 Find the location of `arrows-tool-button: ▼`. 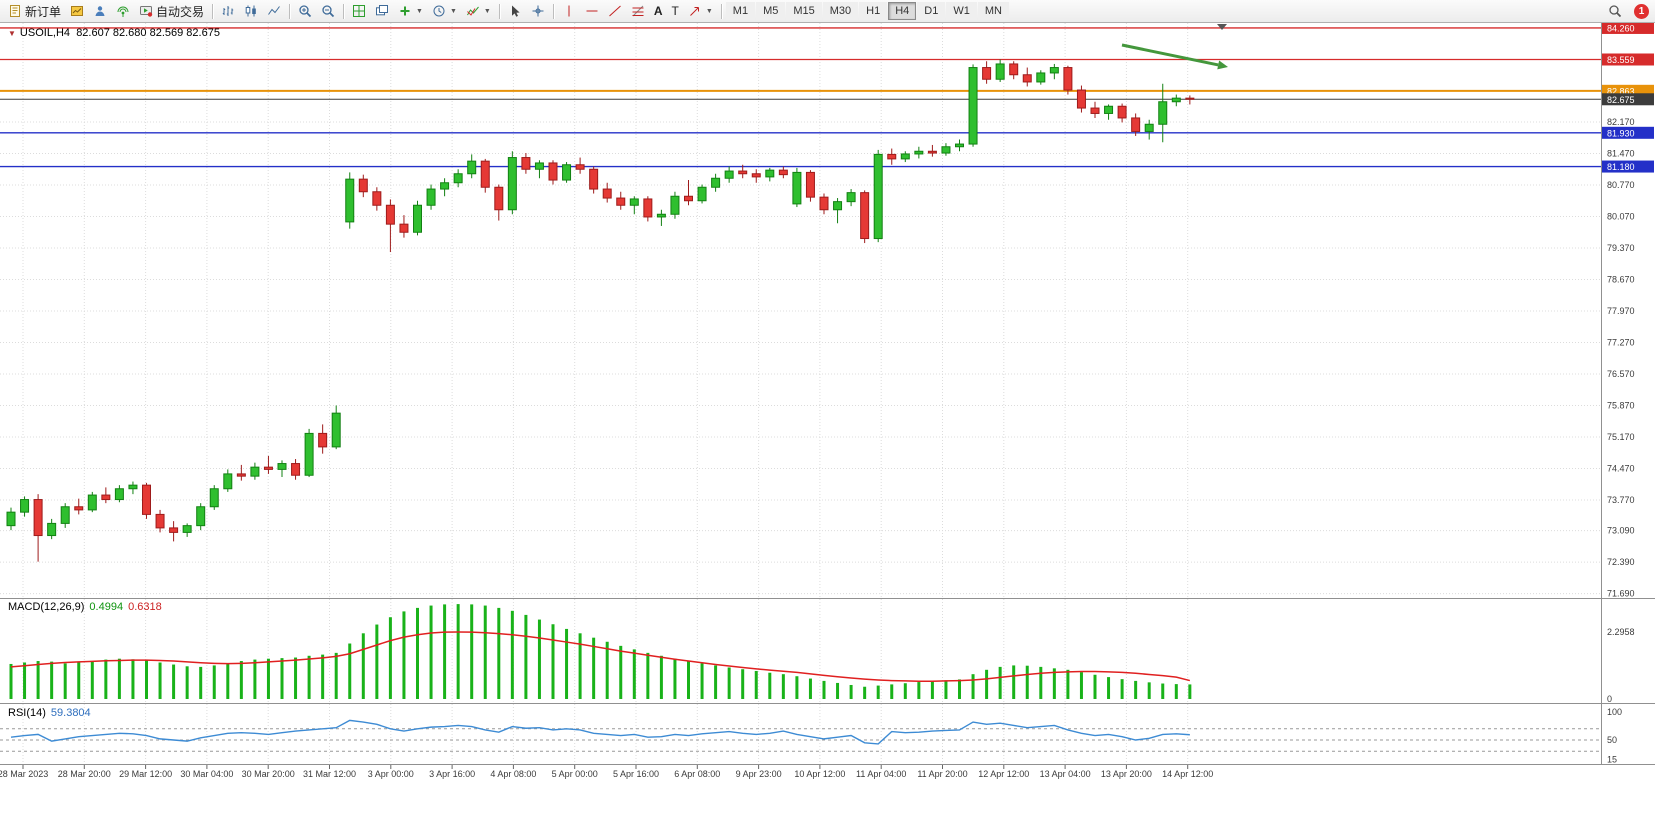

arrows-tool-button: ▼ is located at coordinates (700, 11).